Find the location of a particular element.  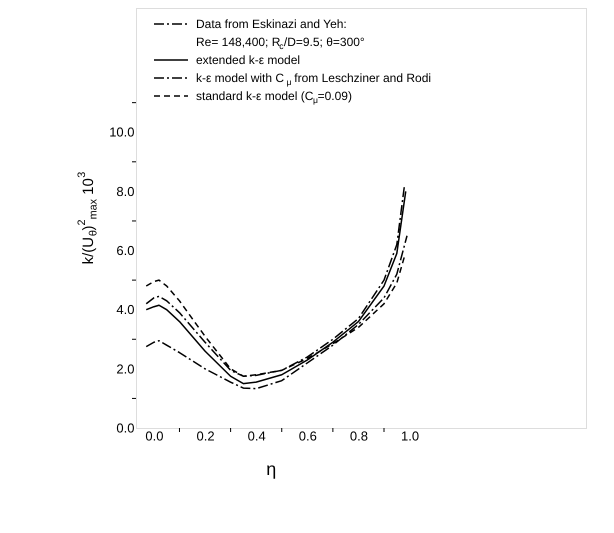

y-tick-label: 4.0 is located at coordinates (125, 310).